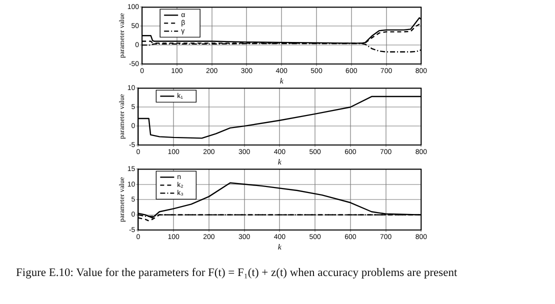 This screenshot has height=304, width=555. What do you see at coordinates (237, 273) in the screenshot?
I see `text: Figure E.10: Value for the parameters for F(t) = F₁(t) + z(t) when accuracy problems are present` at bounding box center [237, 273].